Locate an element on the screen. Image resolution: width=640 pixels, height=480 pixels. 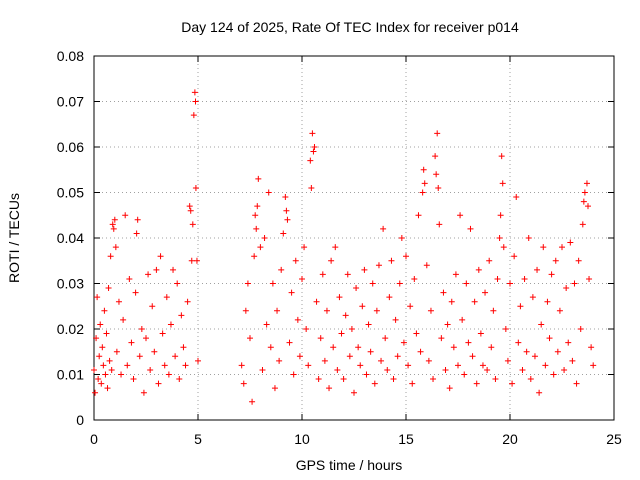
y-tick-label: 0.01 is located at coordinates (70, 375).